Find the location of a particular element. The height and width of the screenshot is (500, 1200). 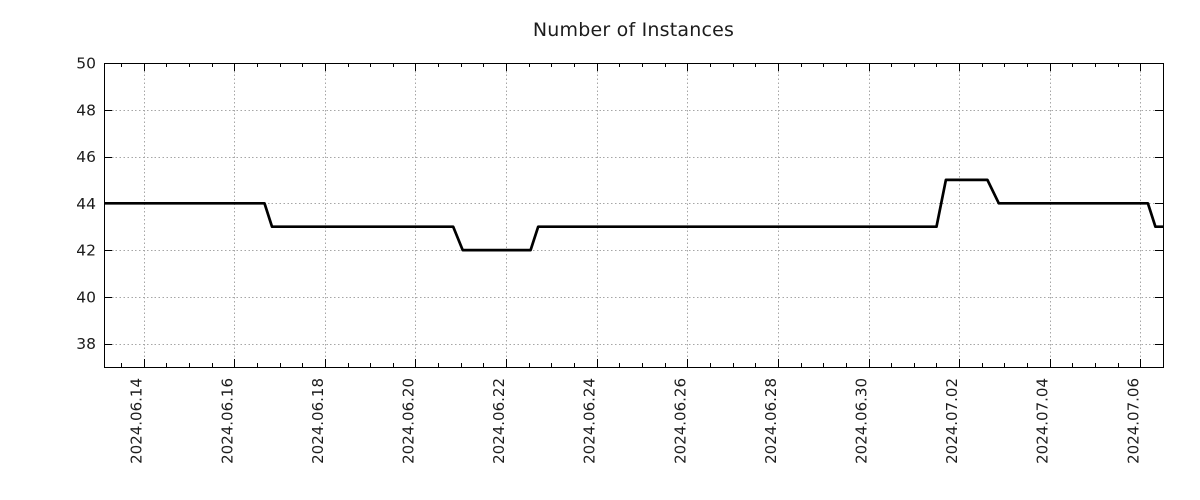

series-line is located at coordinates (633, 215).